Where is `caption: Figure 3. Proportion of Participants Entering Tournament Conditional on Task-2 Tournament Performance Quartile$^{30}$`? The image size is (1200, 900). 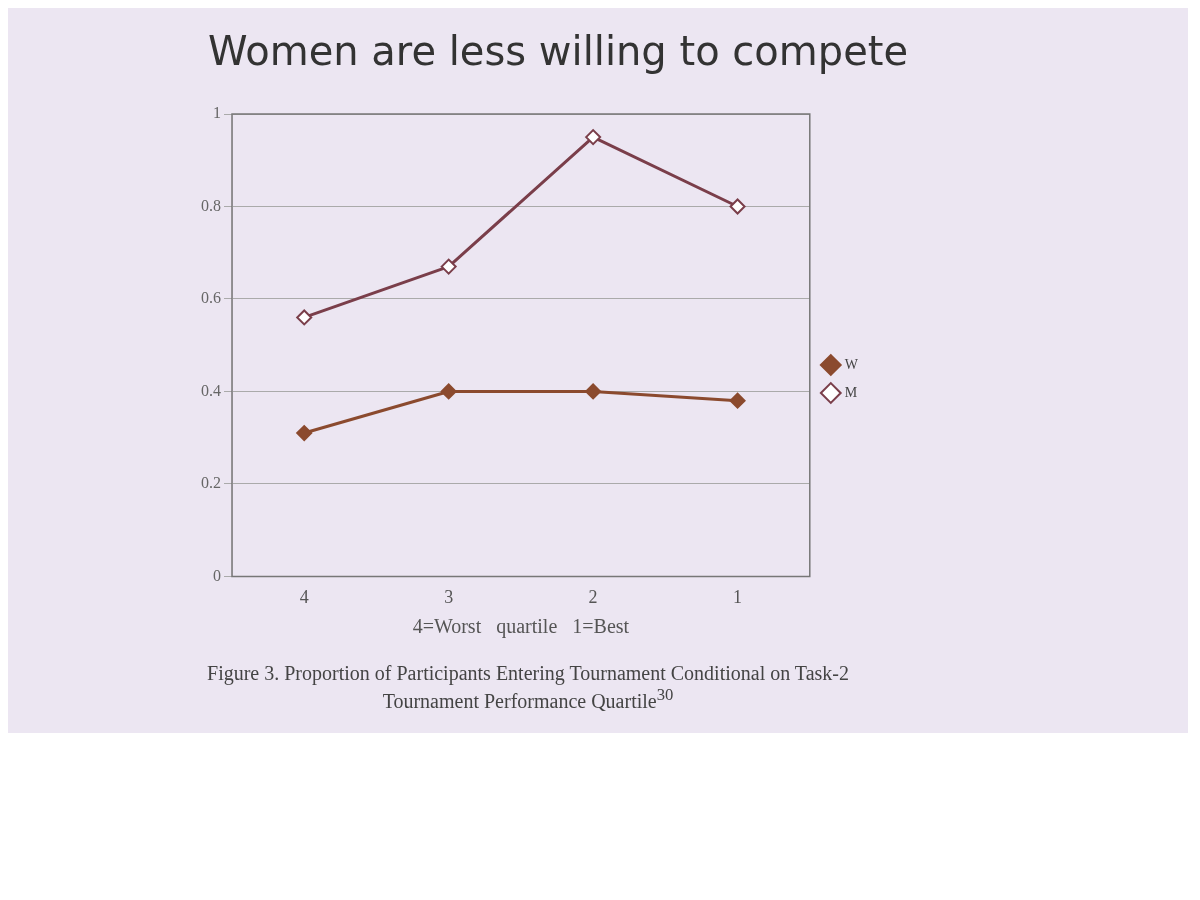
caption: Figure 3. Proportion of Participants Entering Tournament Conditional on Task-2 Tournament Performance Quartile$^{30}$ is located at coordinates (528, 687).